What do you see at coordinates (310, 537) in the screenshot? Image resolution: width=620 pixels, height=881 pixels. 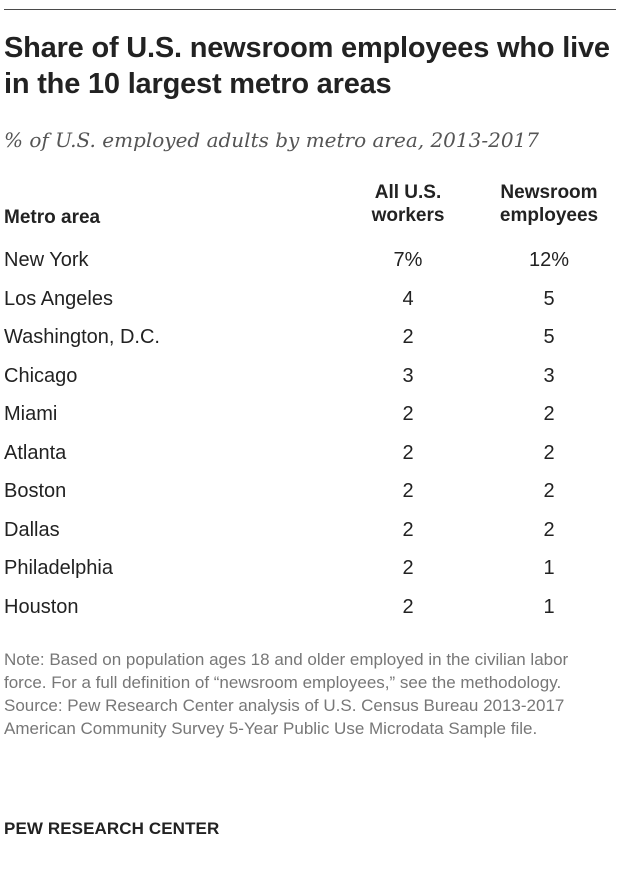 I see `table-row: Dallas 2 2` at bounding box center [310, 537].